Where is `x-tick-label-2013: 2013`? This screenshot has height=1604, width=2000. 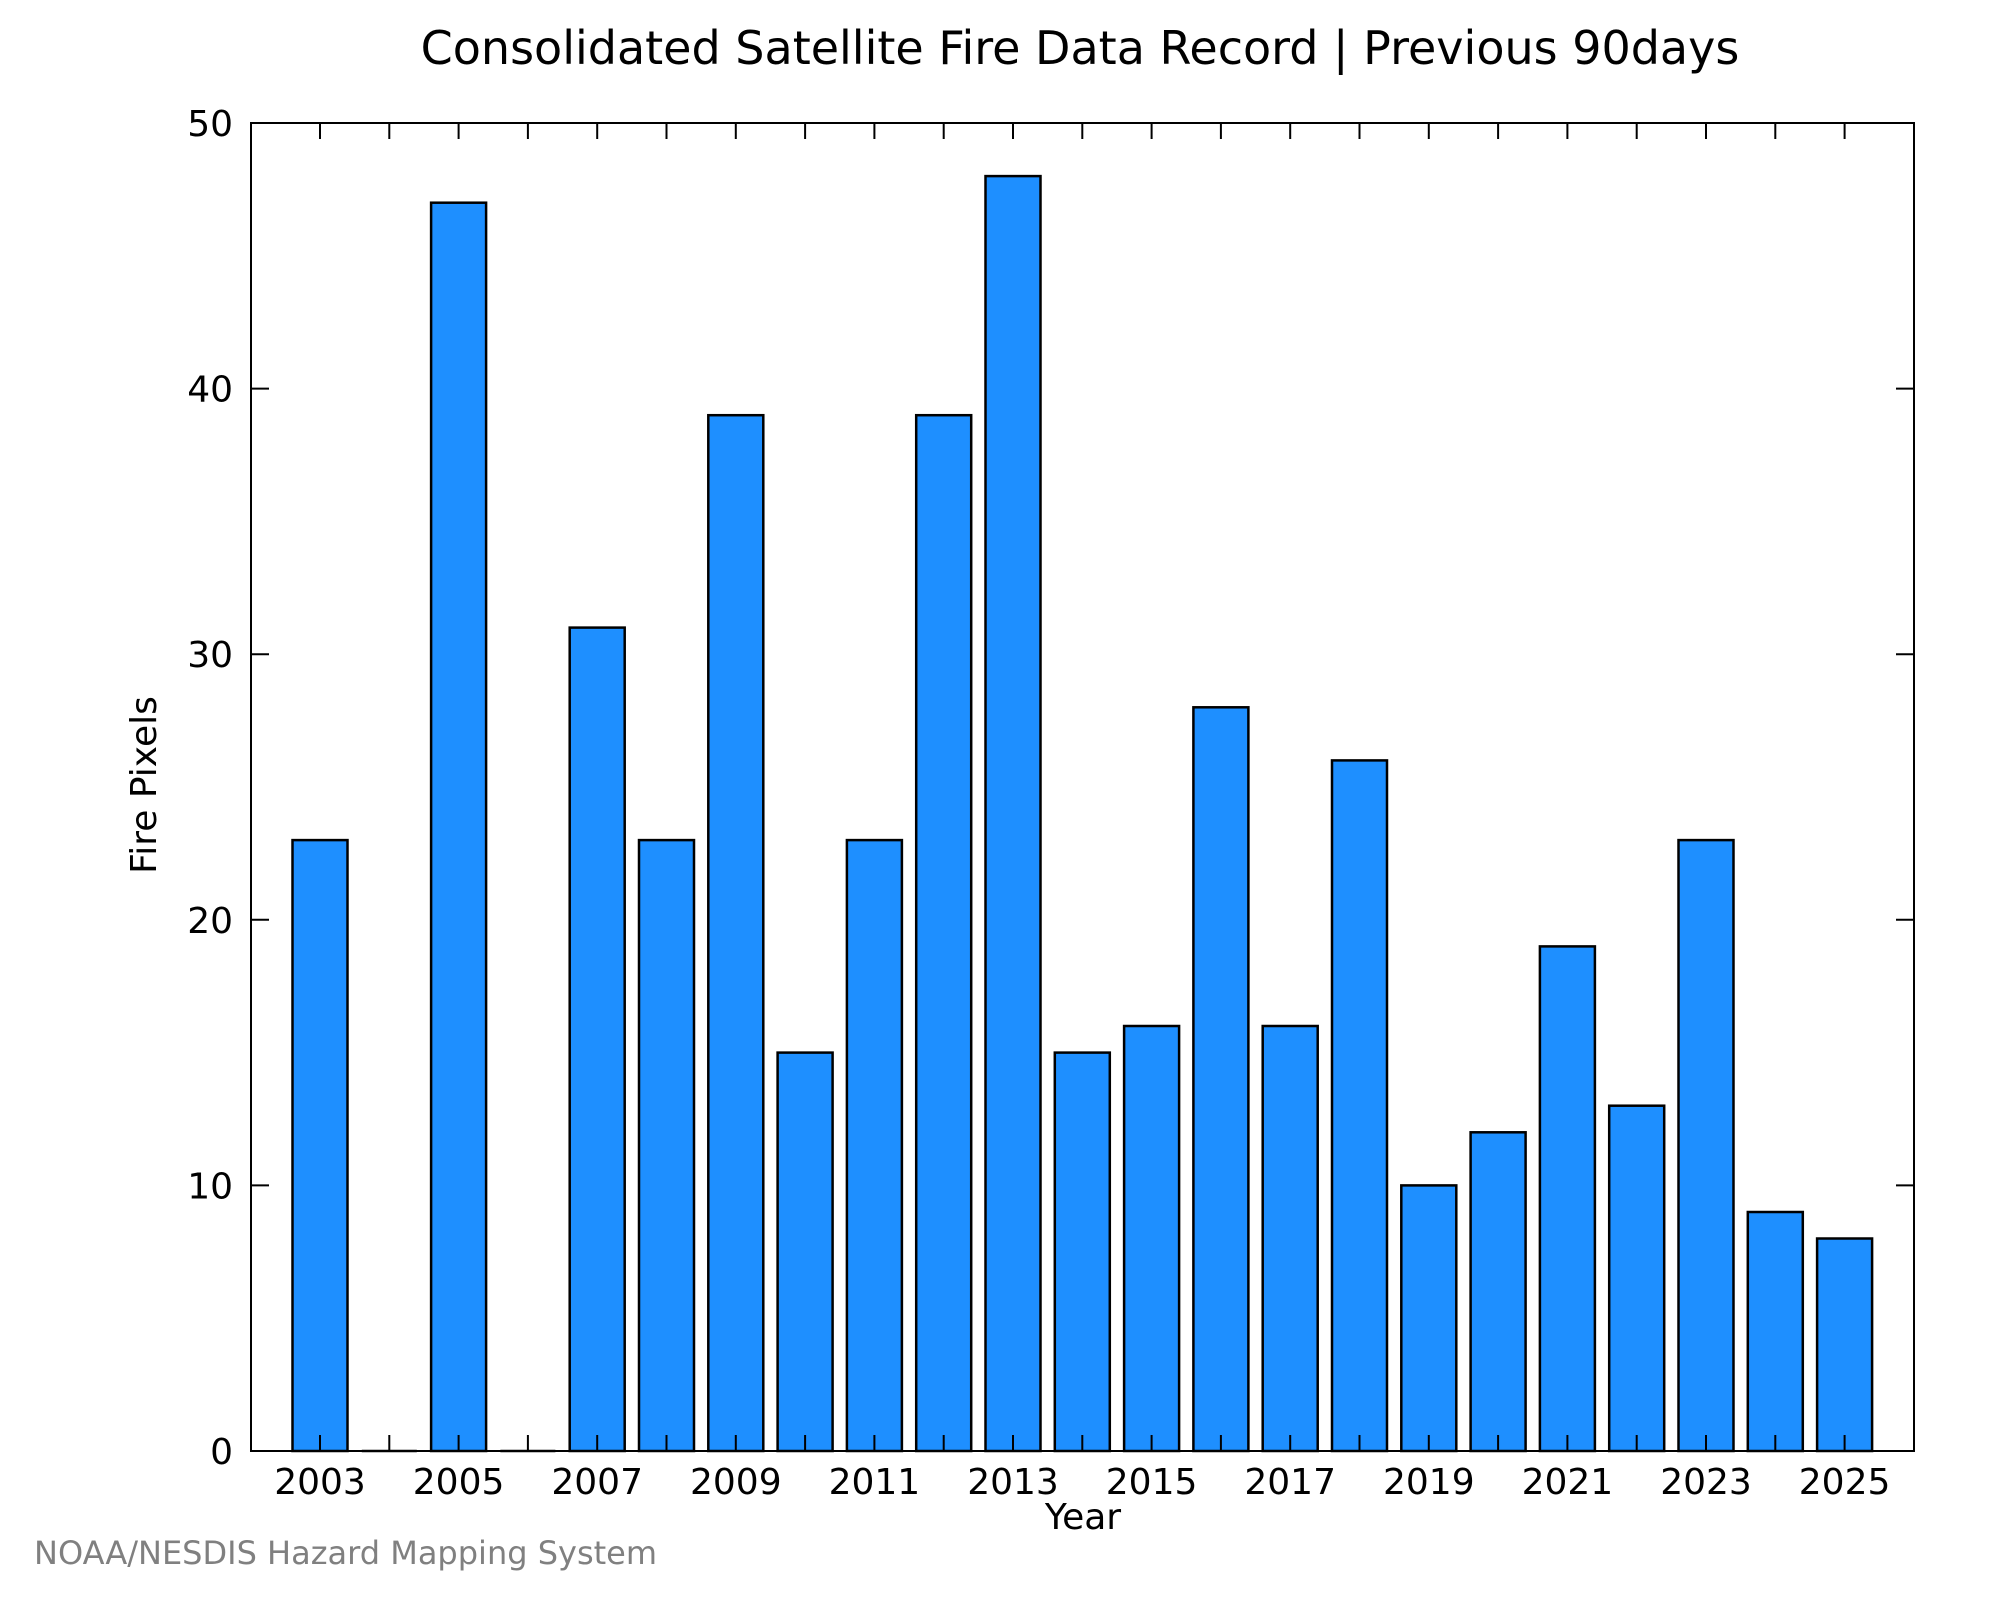
x-tick-label-2013: 2013 is located at coordinates (1013, 1482).